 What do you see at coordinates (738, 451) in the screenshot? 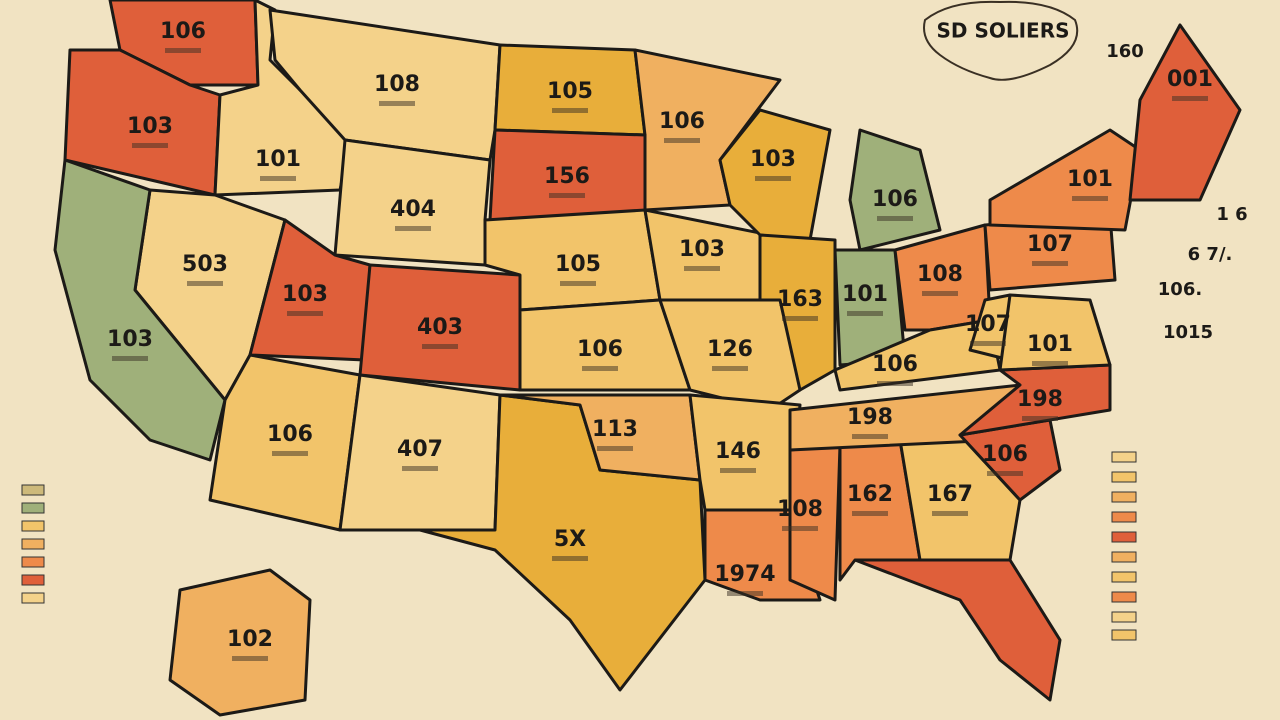
I see `state-label: 146` at bounding box center [738, 451].